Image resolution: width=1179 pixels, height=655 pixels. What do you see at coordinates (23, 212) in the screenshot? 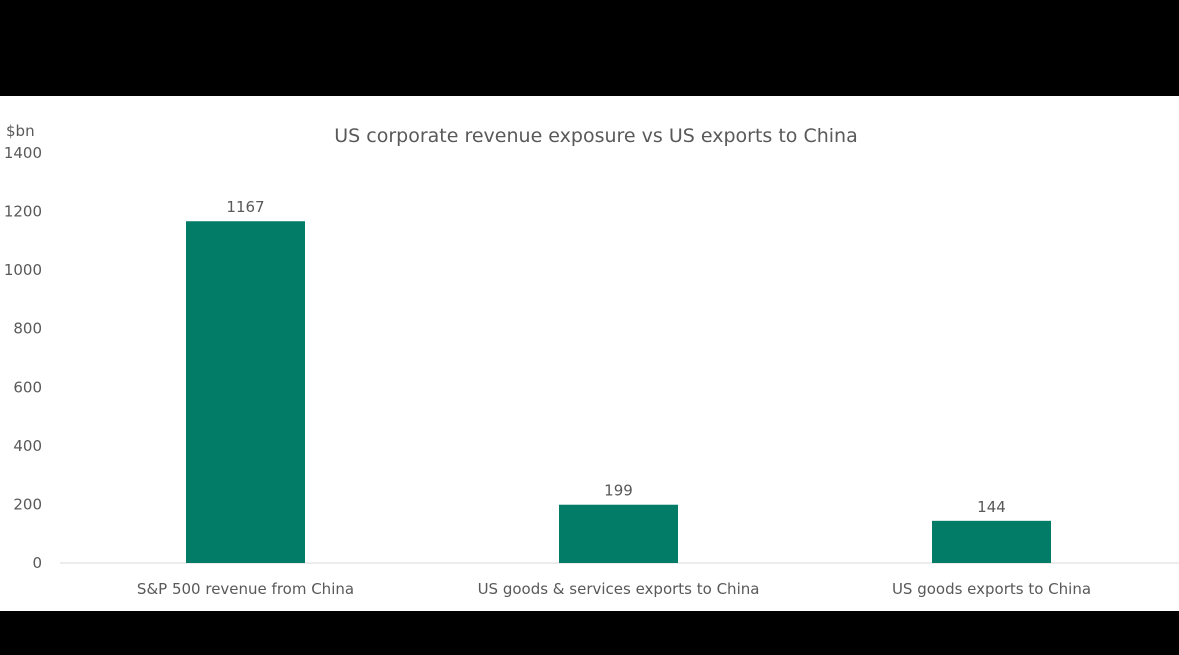
I see `y-tick-label: 1200` at bounding box center [23, 212].